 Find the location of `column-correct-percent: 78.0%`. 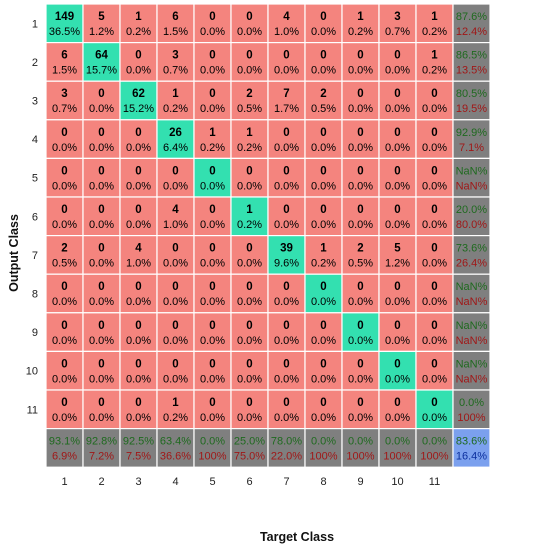

column-correct-percent: 78.0% is located at coordinates (286, 442).